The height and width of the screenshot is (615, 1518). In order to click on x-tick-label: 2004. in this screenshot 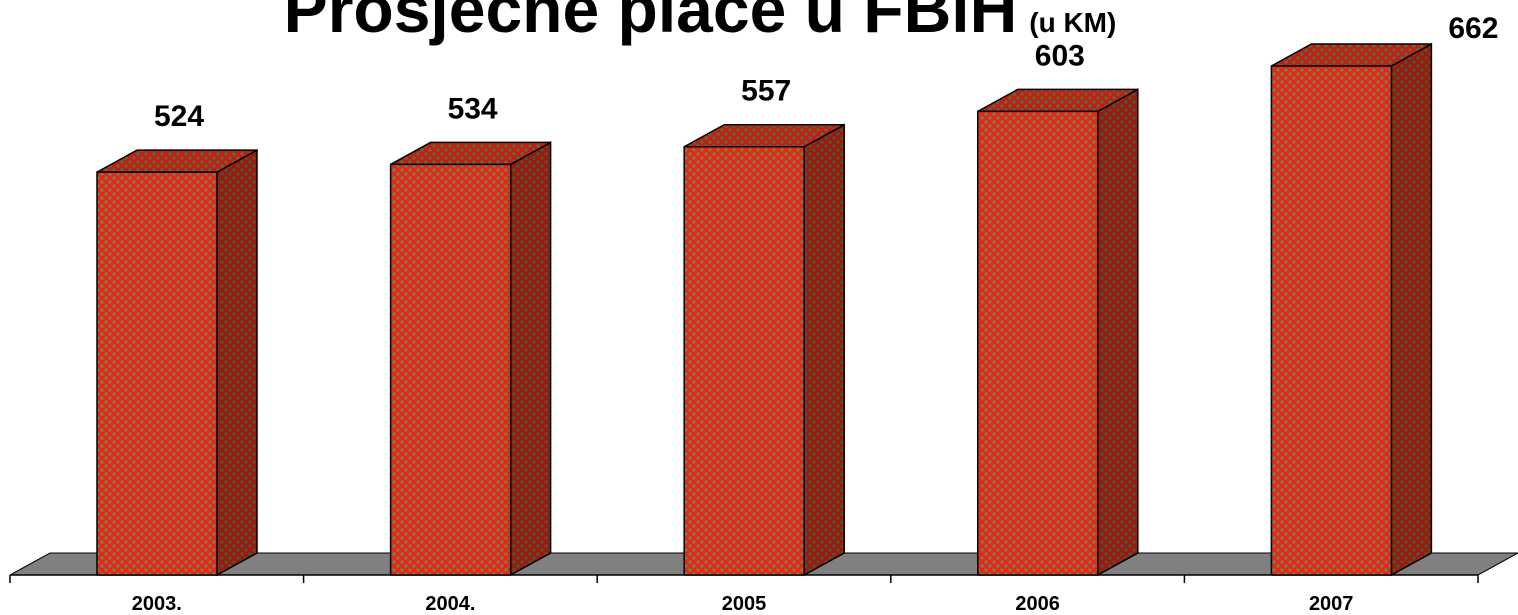, I will do `click(450, 604)`.